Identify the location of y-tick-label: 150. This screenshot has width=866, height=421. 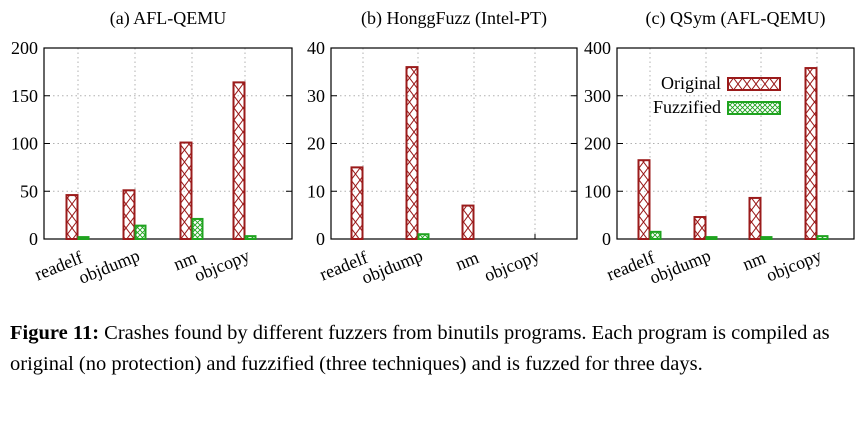
(24, 96).